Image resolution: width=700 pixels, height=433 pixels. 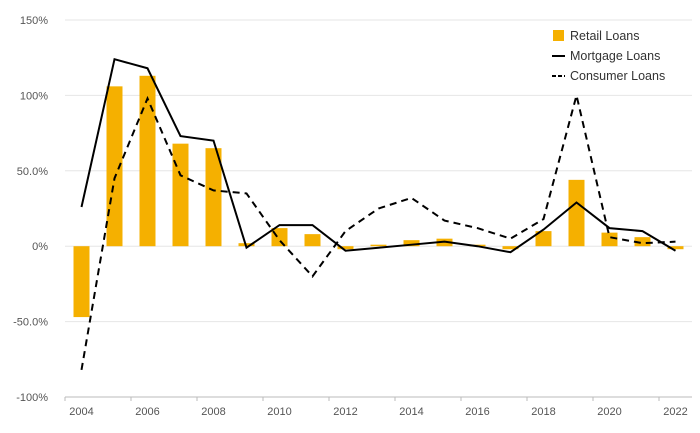 I want to click on legend-label: Consumer Loans, so click(x=617, y=76).